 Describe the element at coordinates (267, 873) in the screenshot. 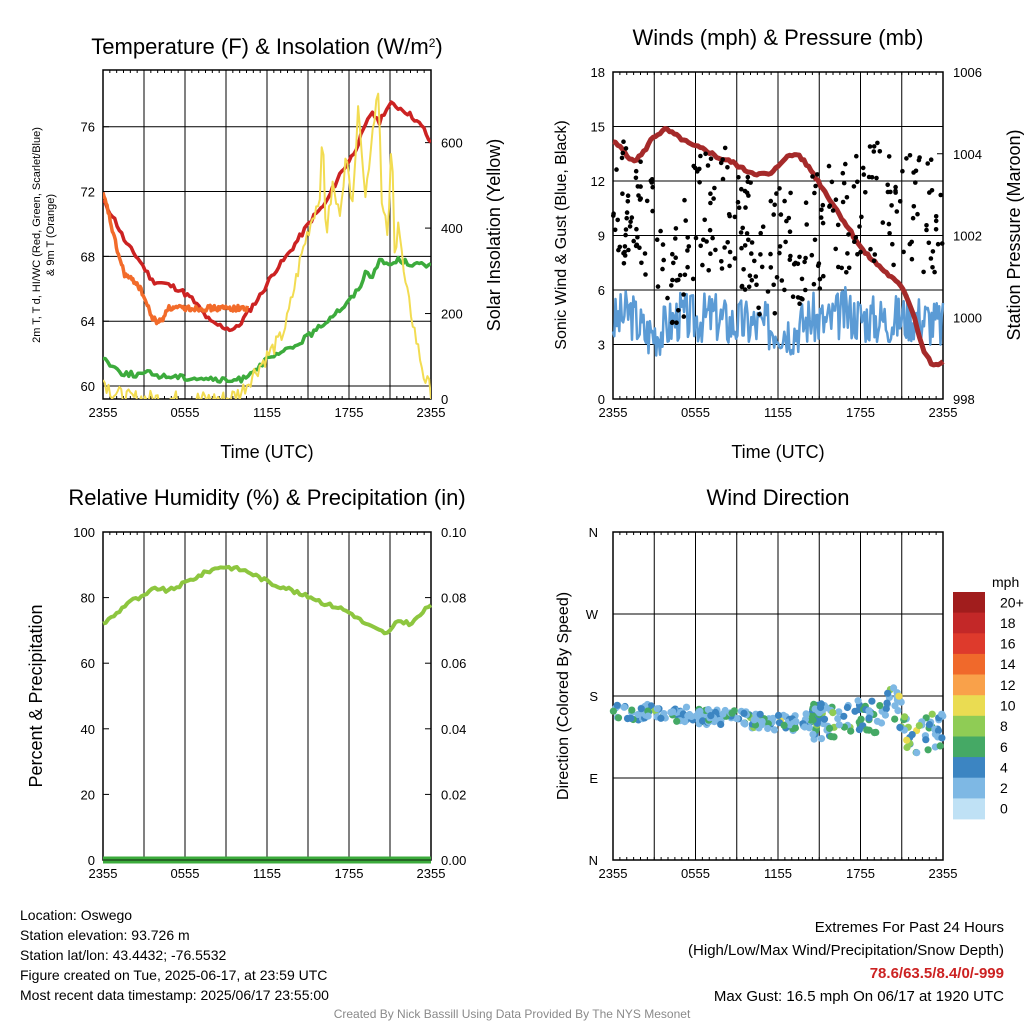

I see `rh-x-tick-label: 1155` at that location.